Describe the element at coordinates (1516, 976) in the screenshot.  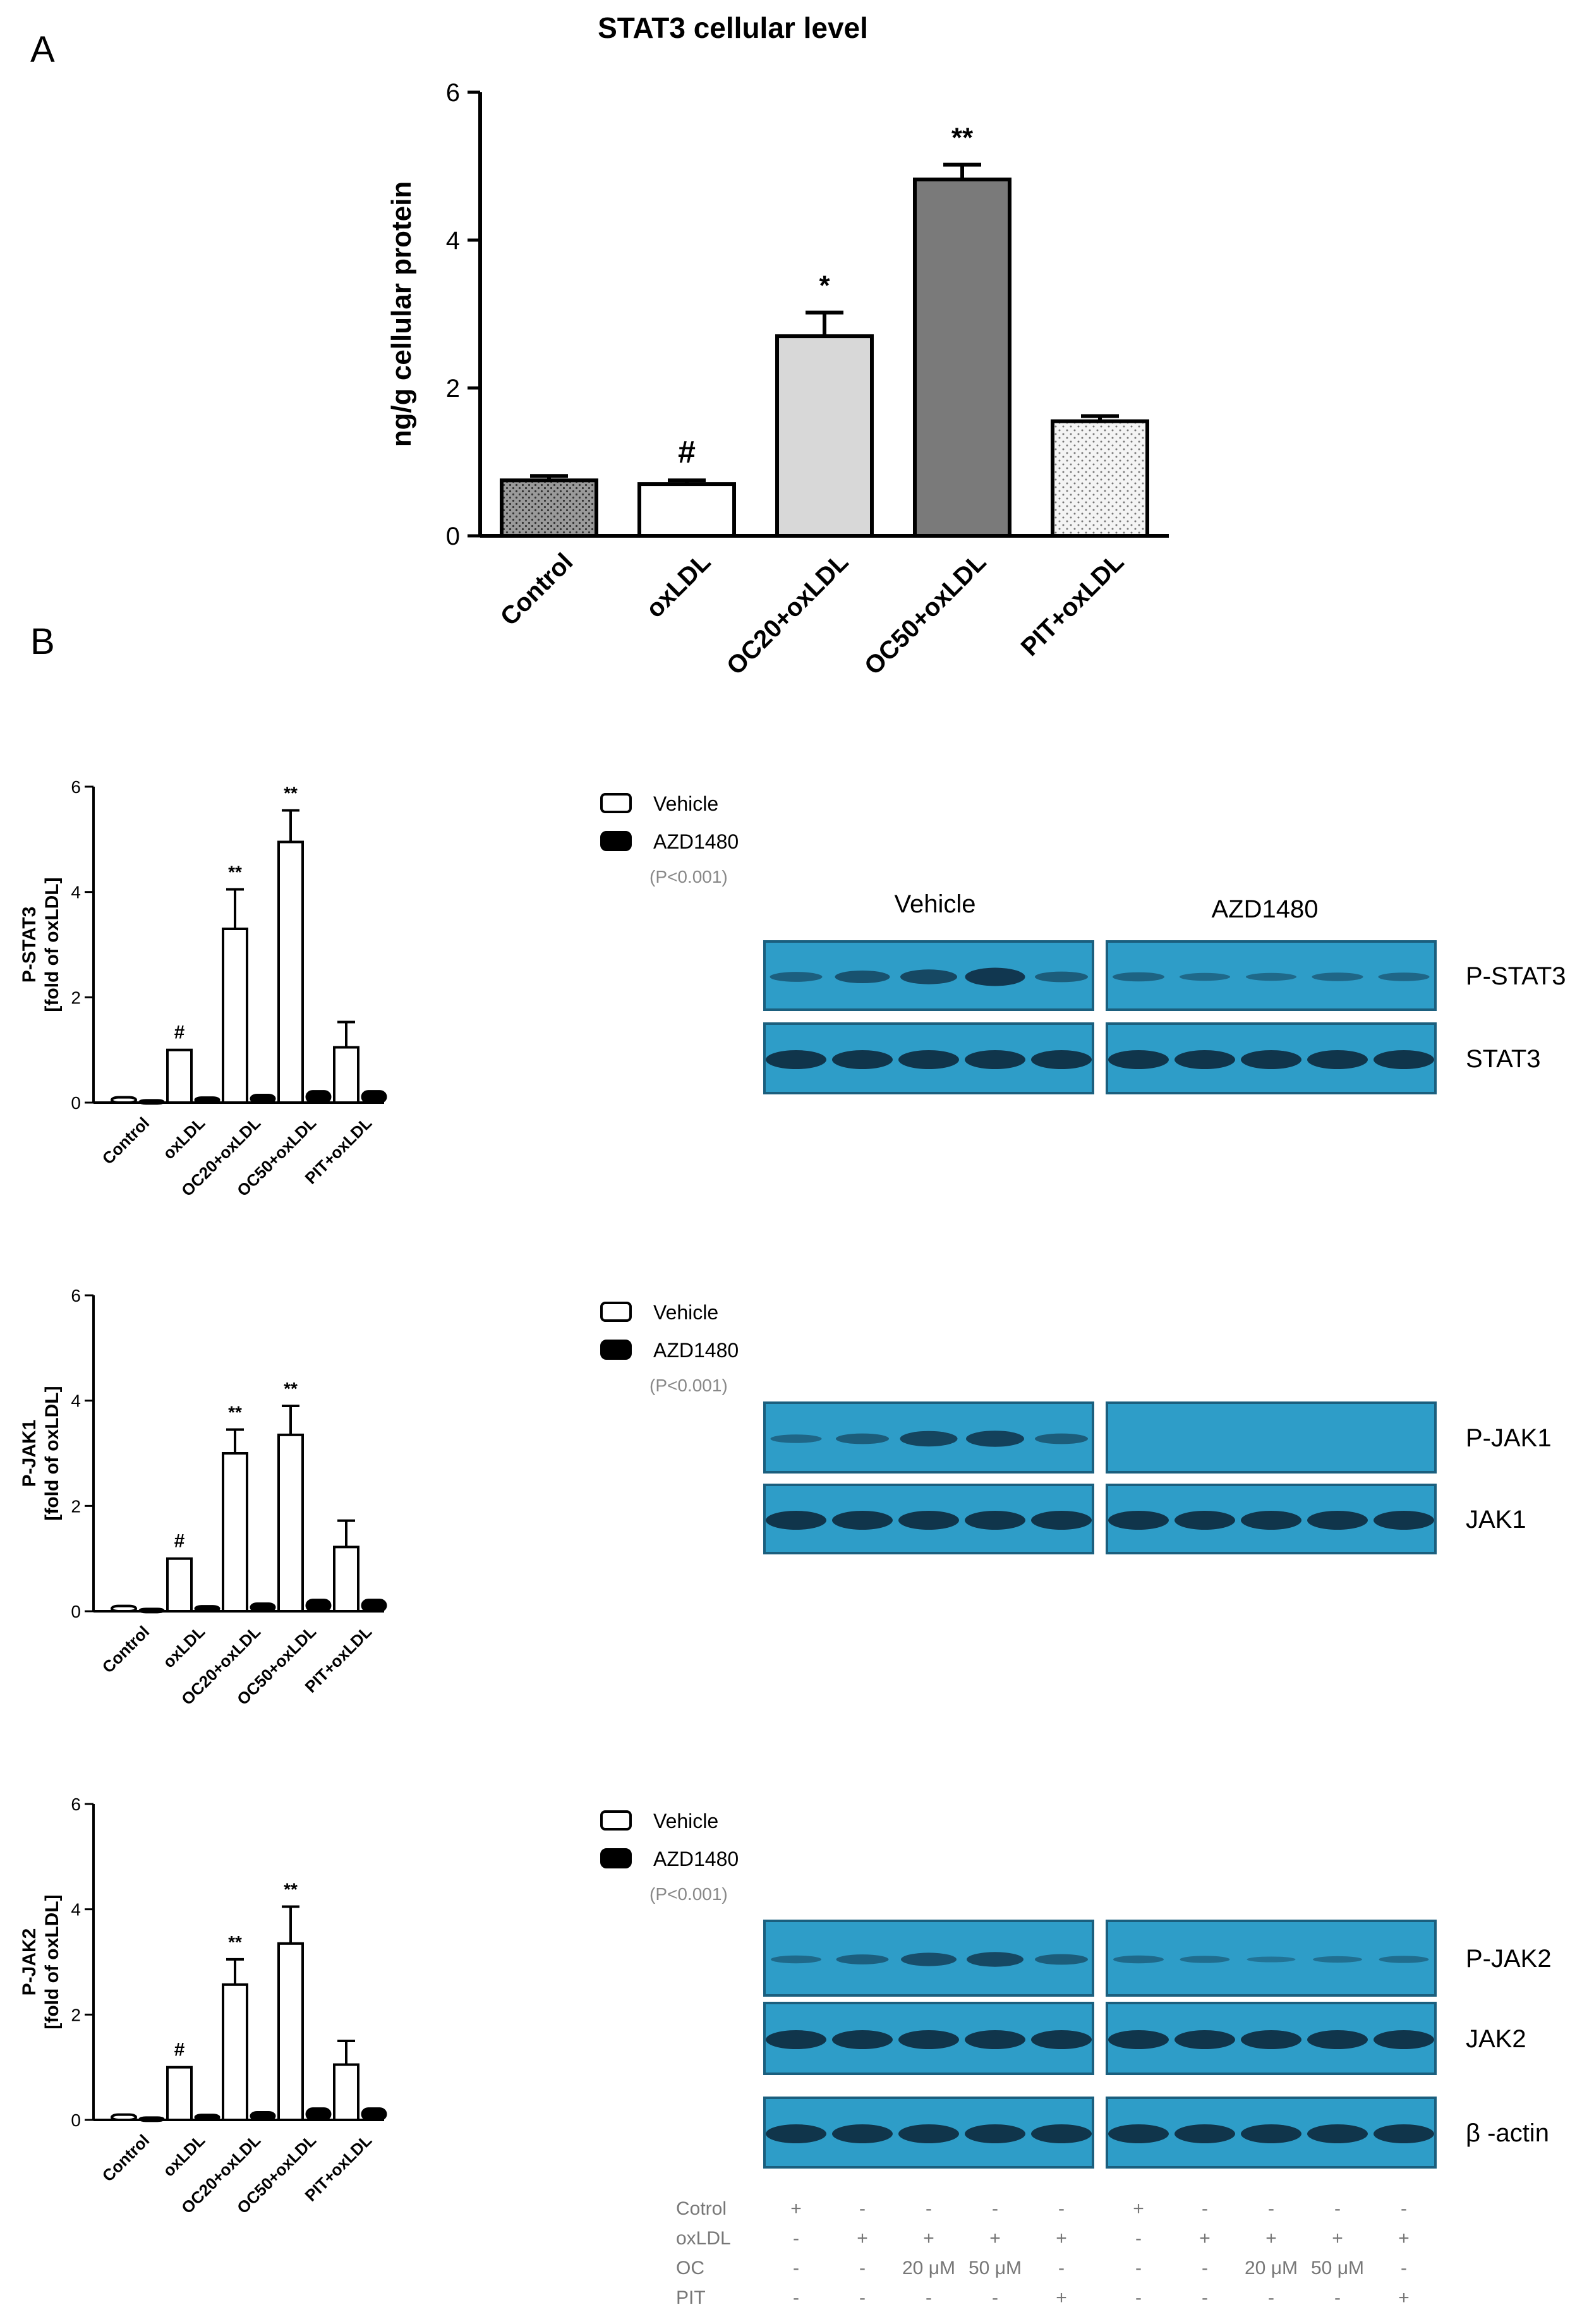
I see `blot-row-label: P-STAT3` at that location.